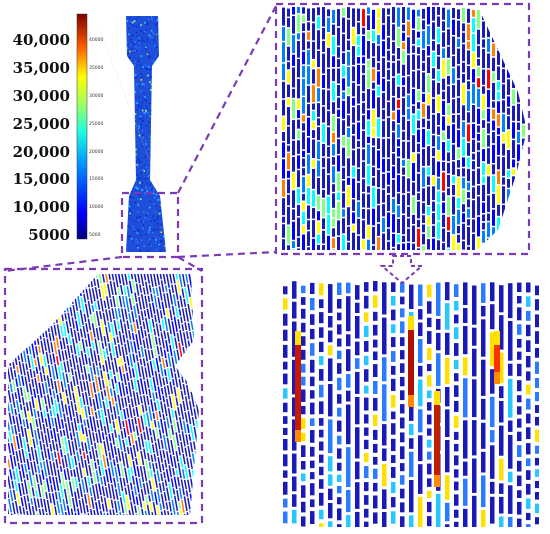 The height and width of the screenshot is (534, 550). I want to click on leader-line-left, so click(63, 264).